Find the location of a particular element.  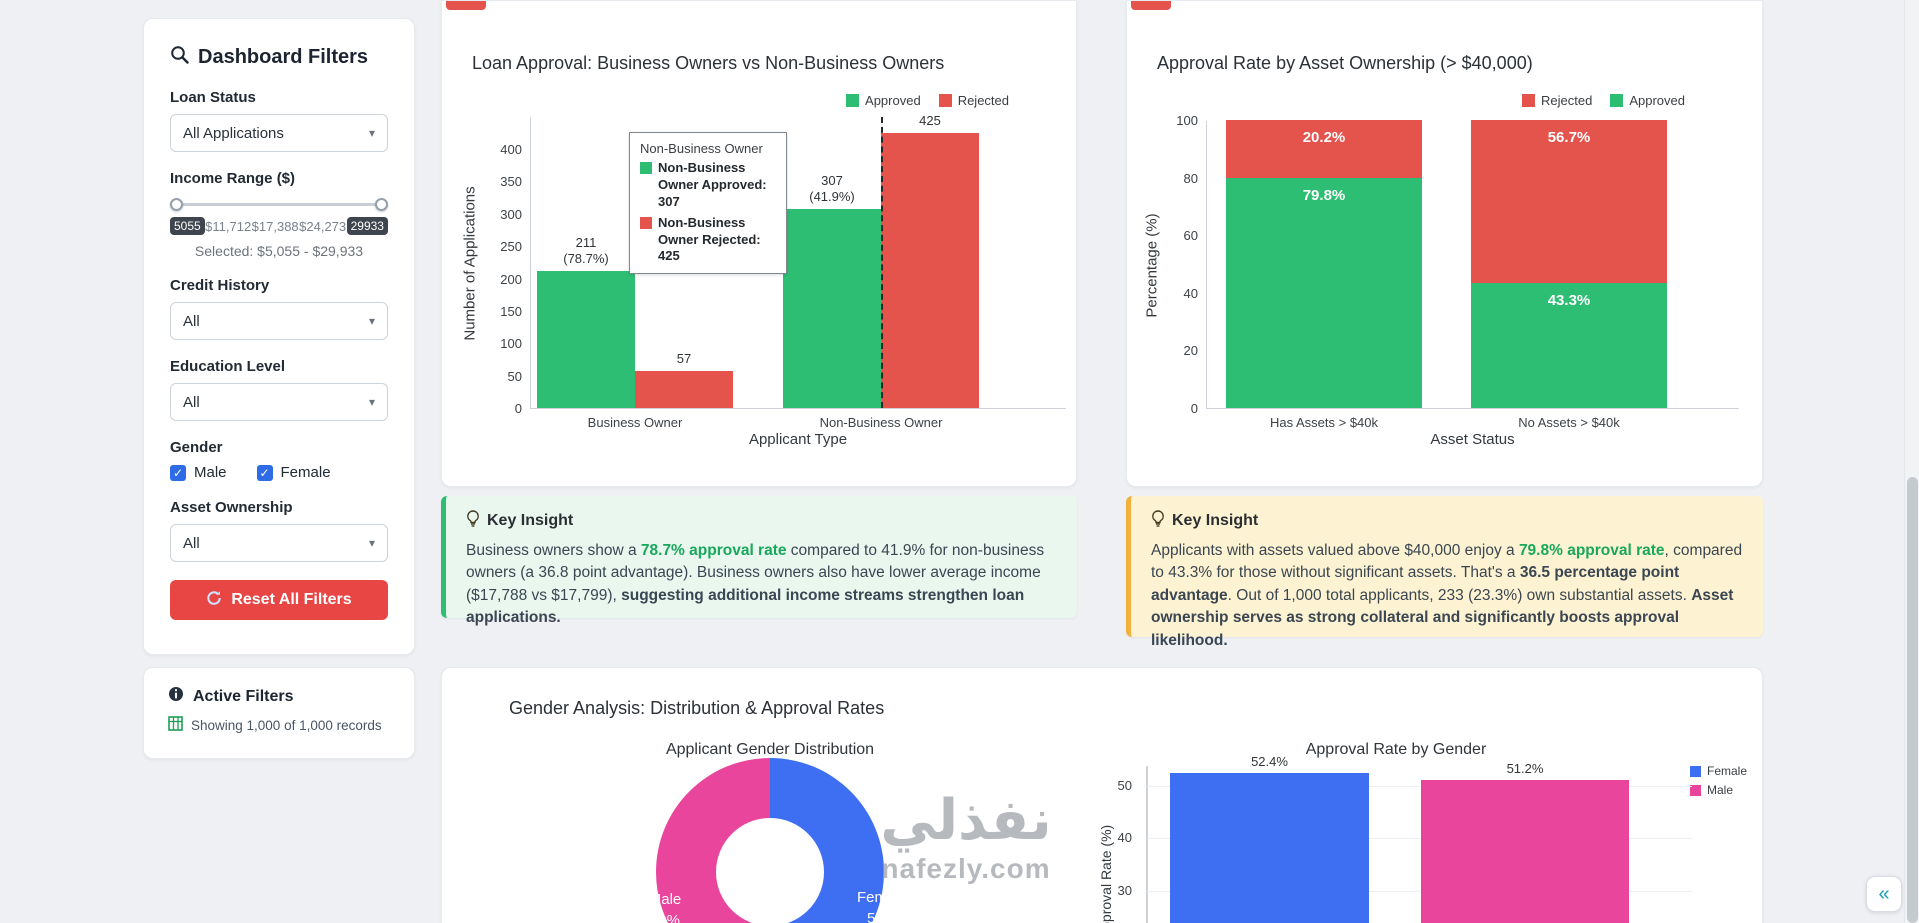

donut-label-value: 49% is located at coordinates (665, 917).